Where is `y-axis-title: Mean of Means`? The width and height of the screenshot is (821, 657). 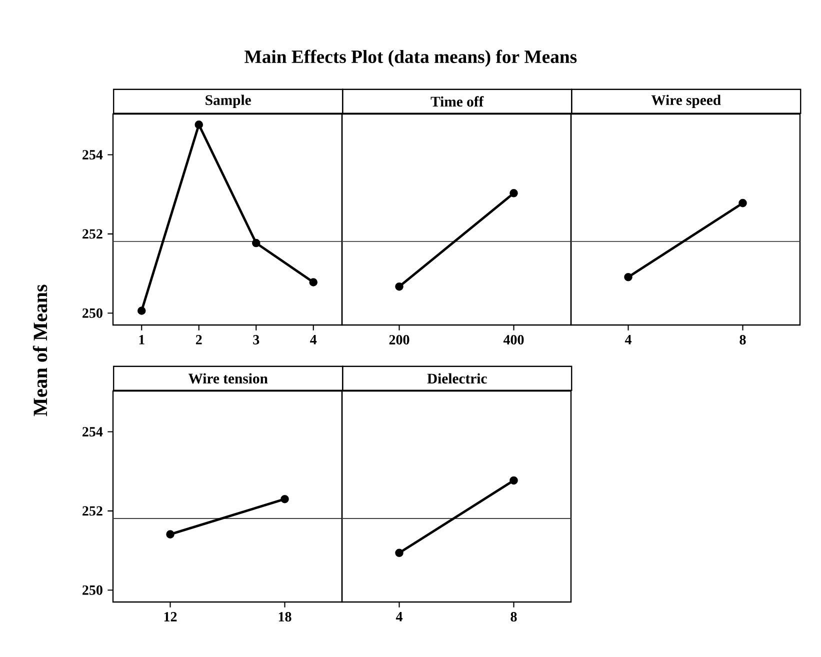
y-axis-title: Mean of Means is located at coordinates (40, 350).